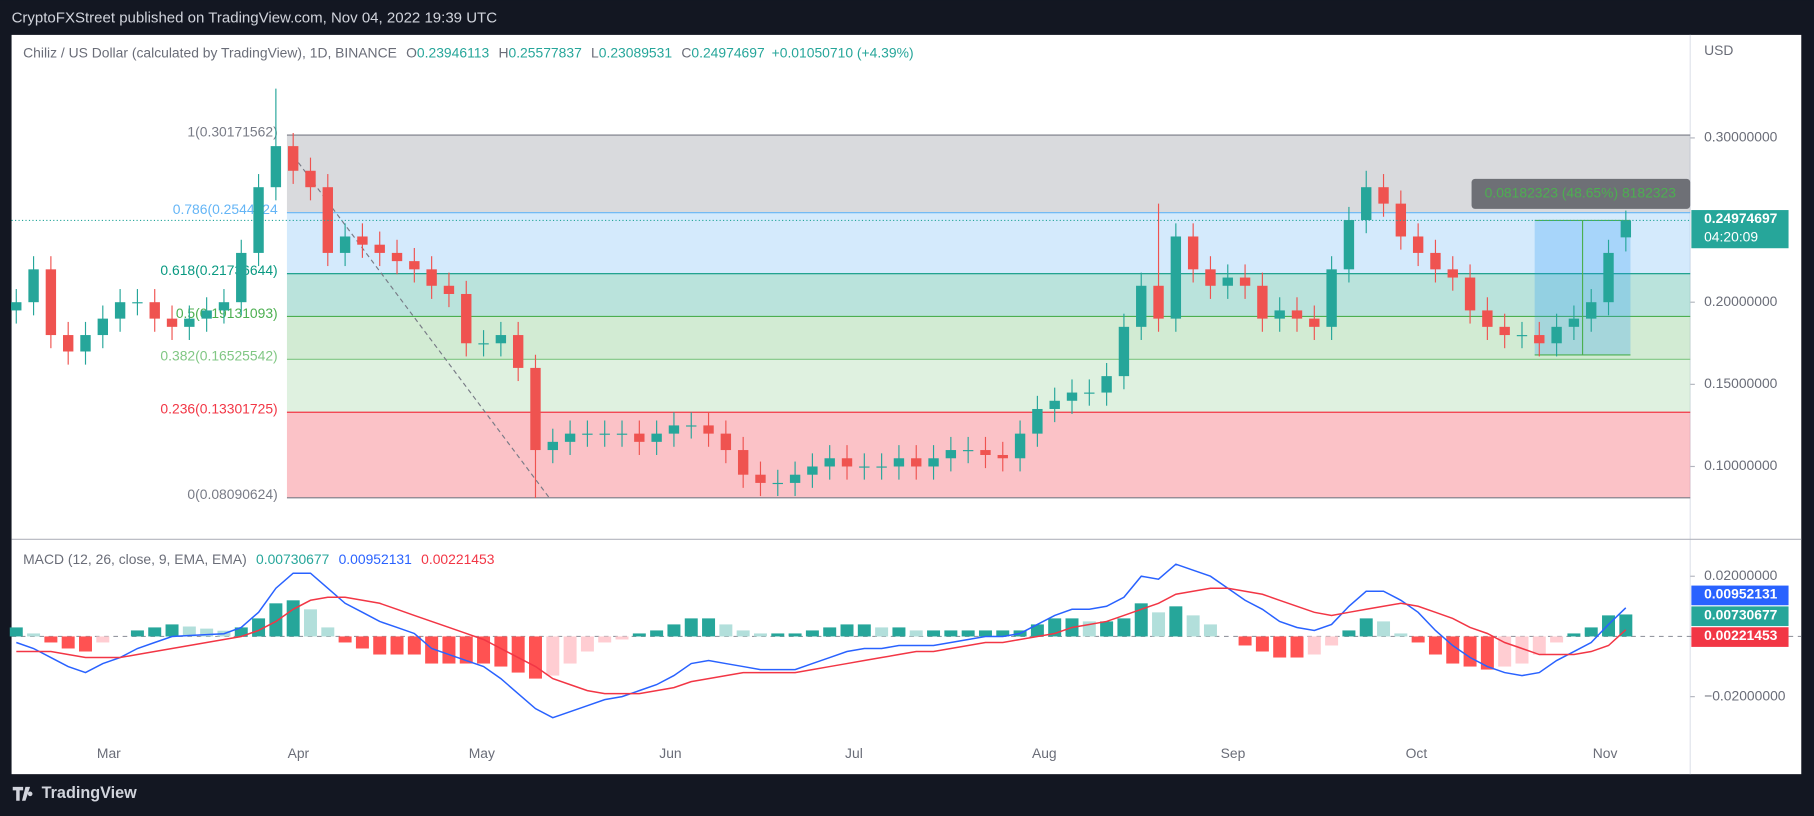 This screenshot has width=1814, height=816. I want to click on last-price-badge, so click(1740, 229).